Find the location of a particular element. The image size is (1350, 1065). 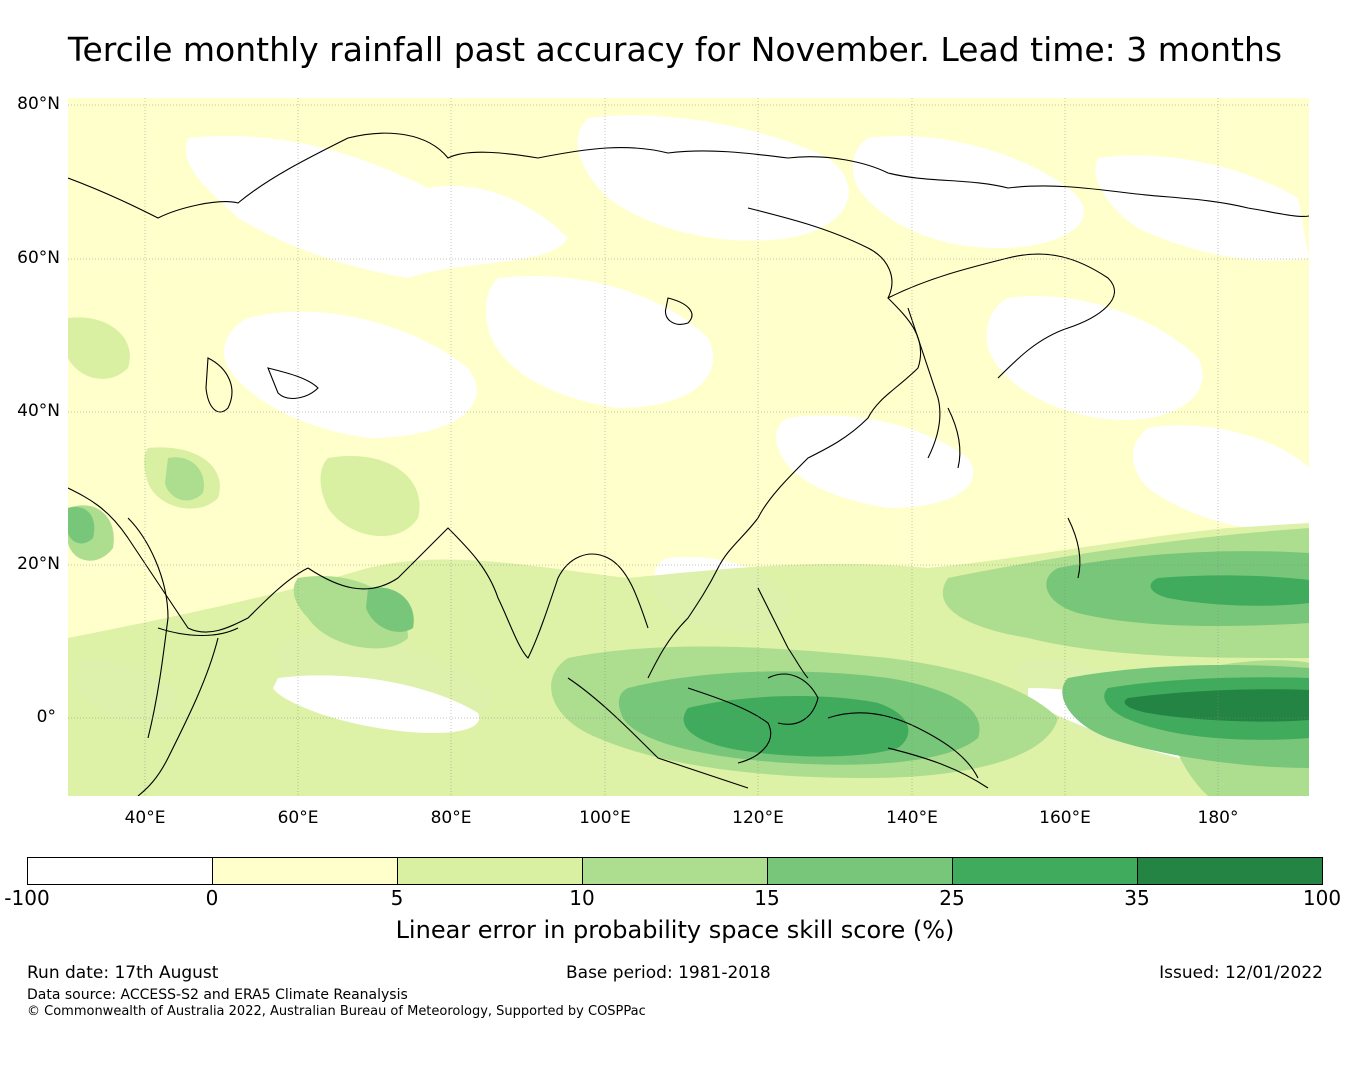

lon-label-180: 180° is located at coordinates (1218, 818).